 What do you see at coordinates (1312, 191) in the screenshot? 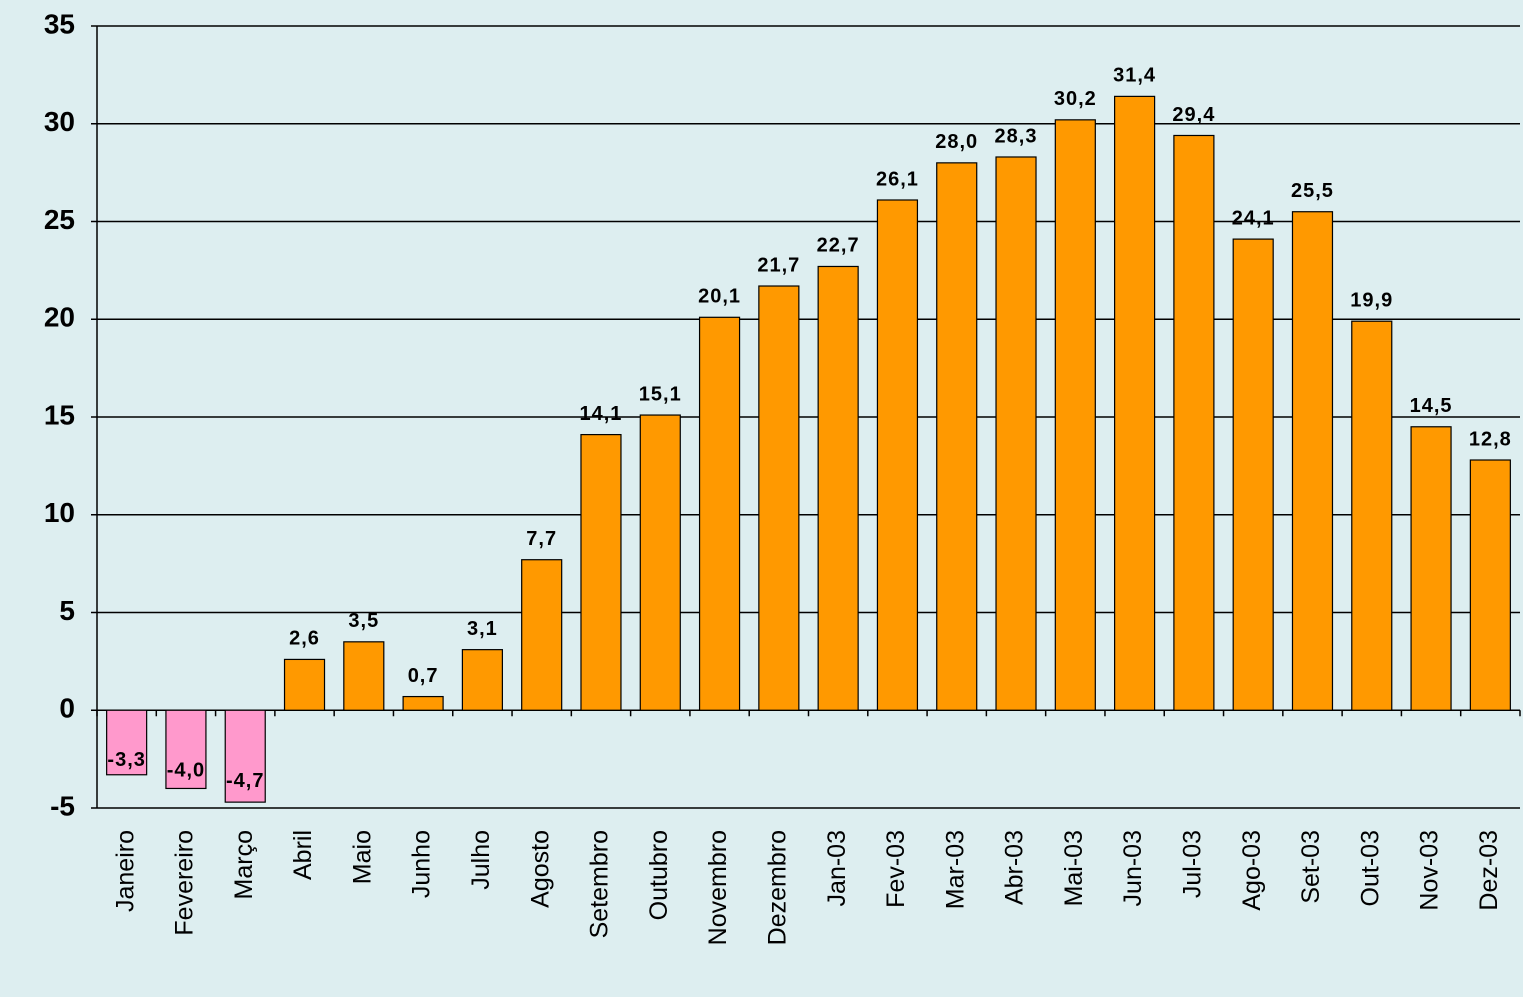
I see `value-label: 25,5` at bounding box center [1312, 191].